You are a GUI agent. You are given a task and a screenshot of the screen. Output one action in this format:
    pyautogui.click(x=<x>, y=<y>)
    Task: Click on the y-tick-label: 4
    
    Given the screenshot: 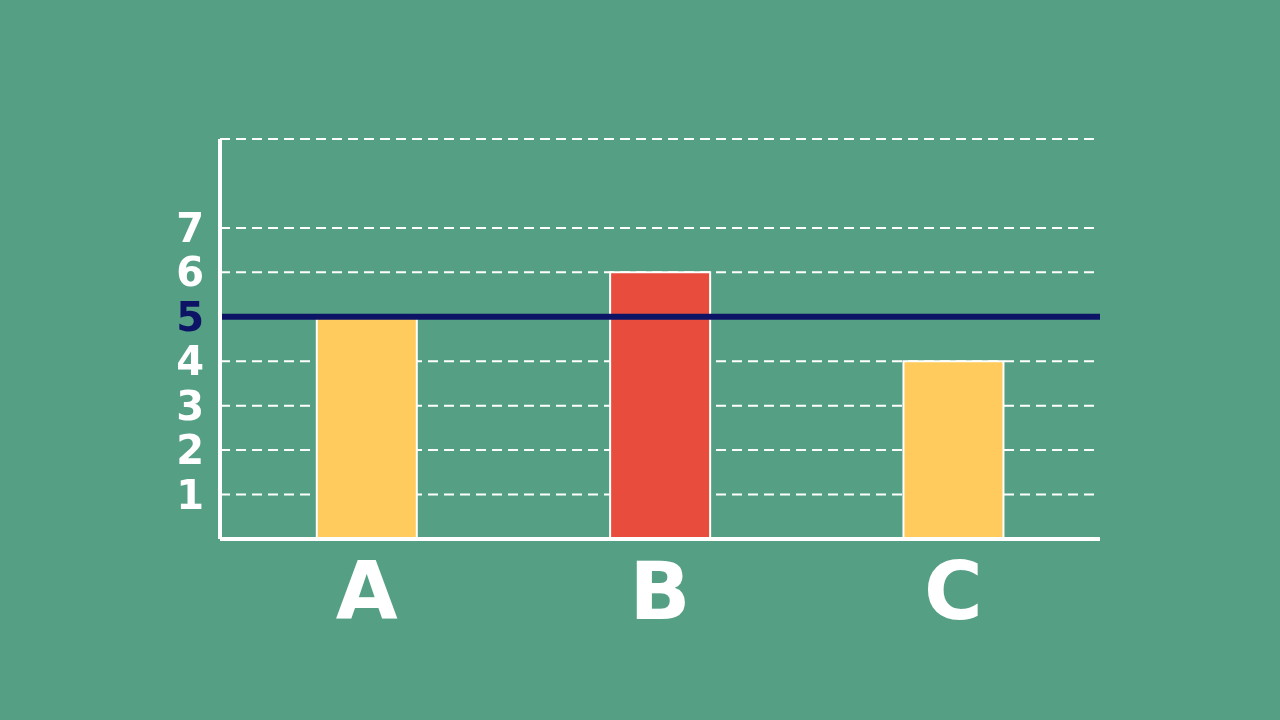 What is the action you would take?
    pyautogui.click(x=190, y=361)
    